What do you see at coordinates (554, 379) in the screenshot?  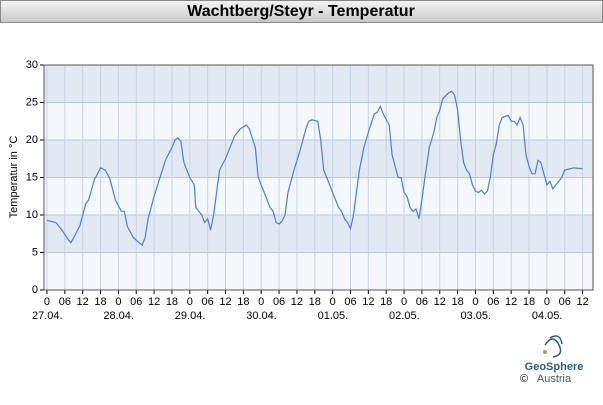 I see `logo-country: Austria` at bounding box center [554, 379].